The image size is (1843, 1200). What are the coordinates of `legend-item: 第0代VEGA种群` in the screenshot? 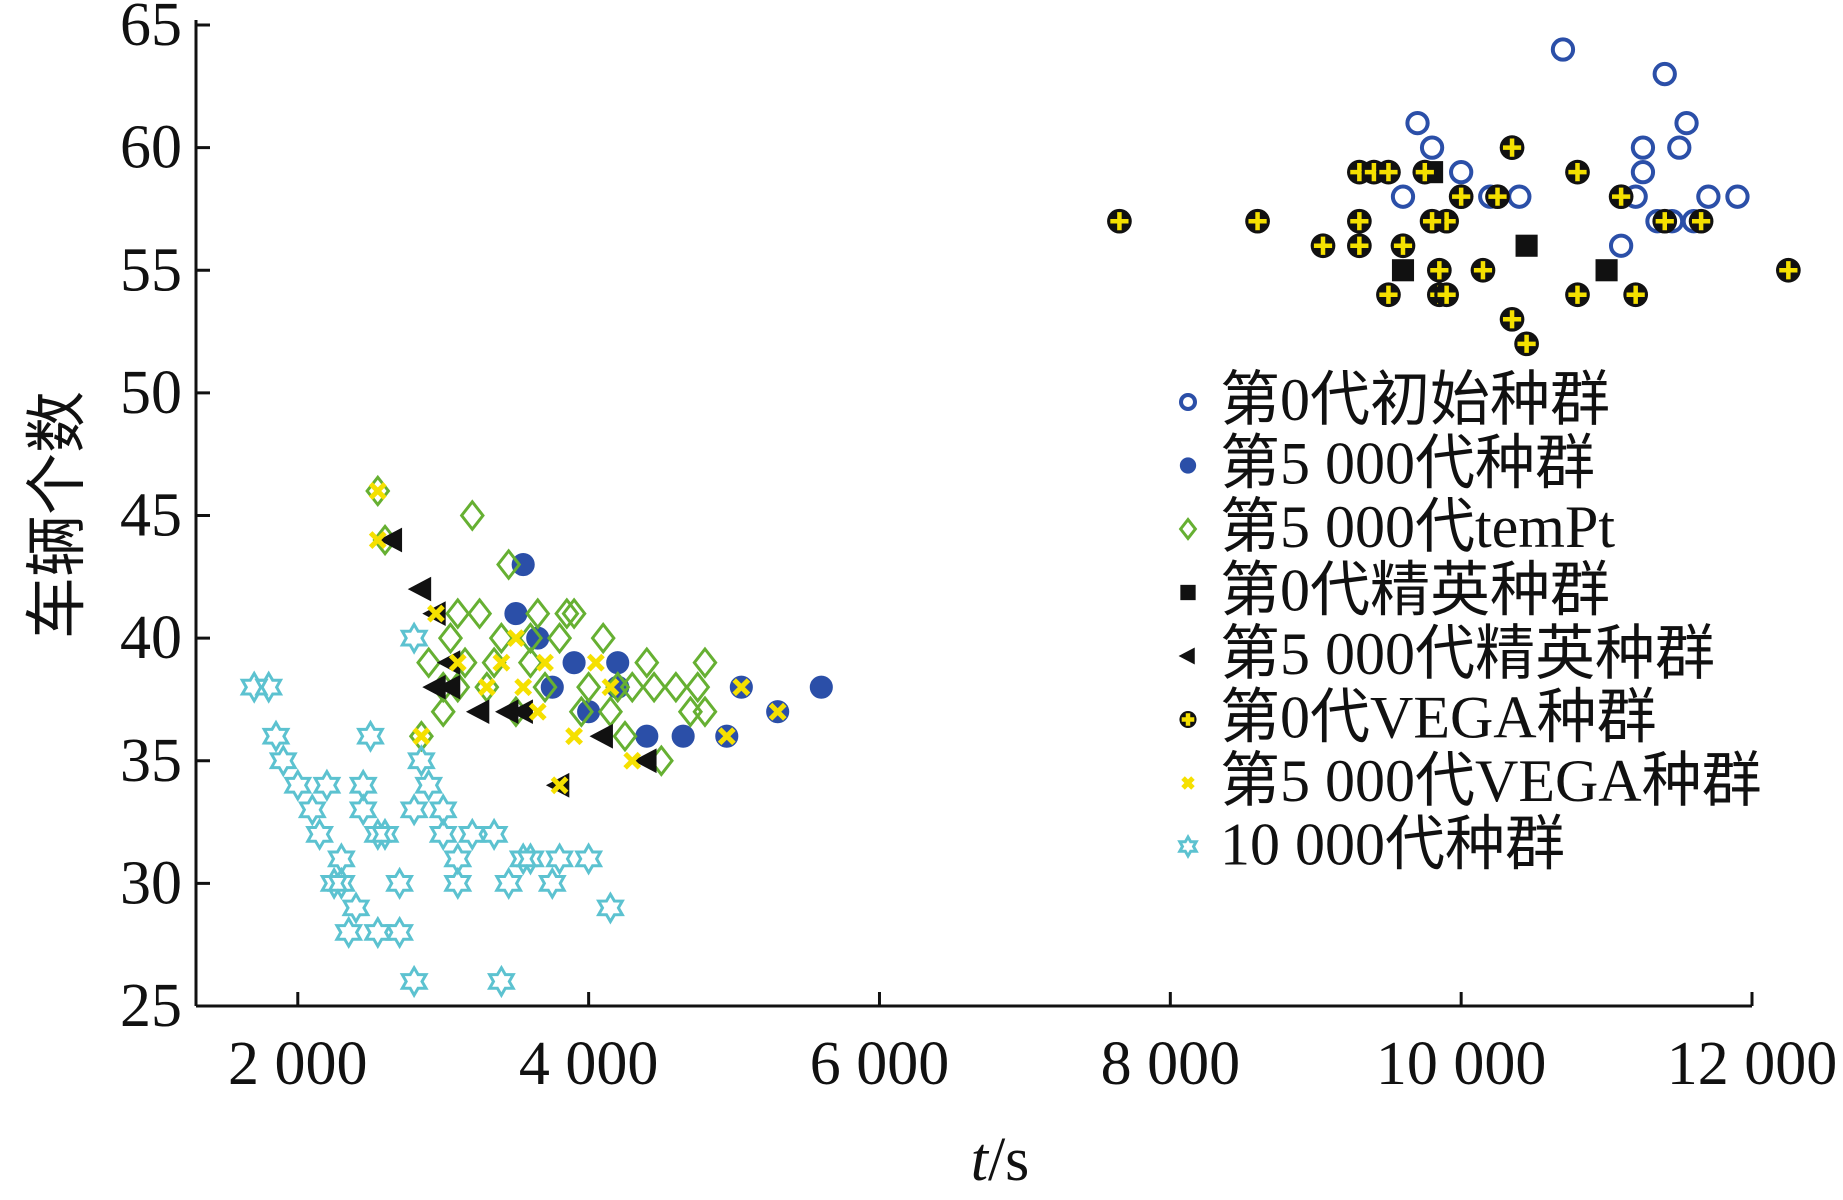 It's located at (1418, 718).